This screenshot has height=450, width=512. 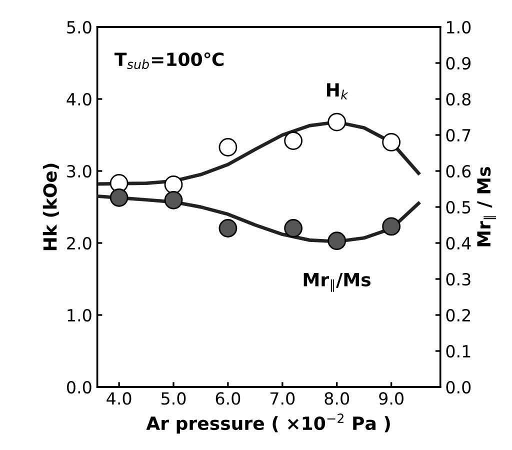 I want to click on series-label: H$_{k}$, so click(x=337, y=91).